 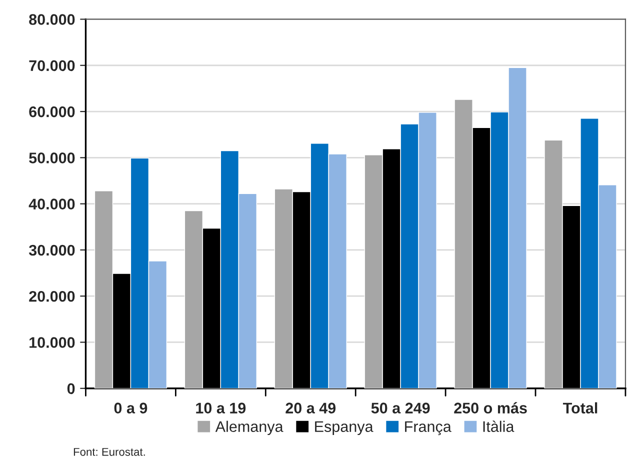 What do you see at coordinates (490, 408) in the screenshot?
I see `x-tick-label: 250 o más` at bounding box center [490, 408].